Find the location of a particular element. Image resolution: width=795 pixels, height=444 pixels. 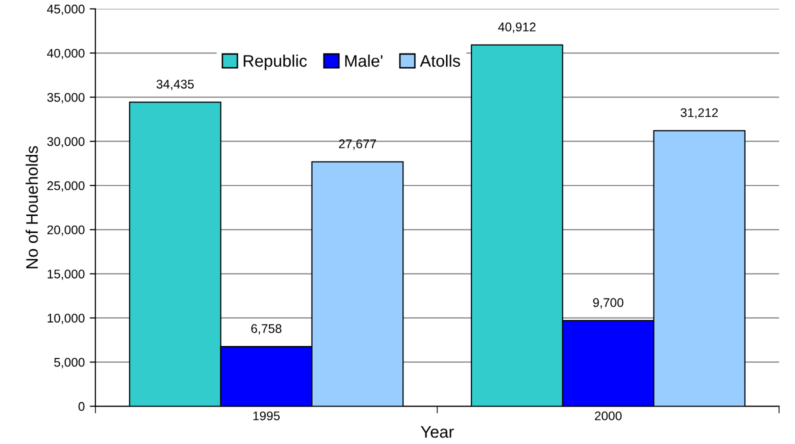

data-label: 34,435 is located at coordinates (175, 85).